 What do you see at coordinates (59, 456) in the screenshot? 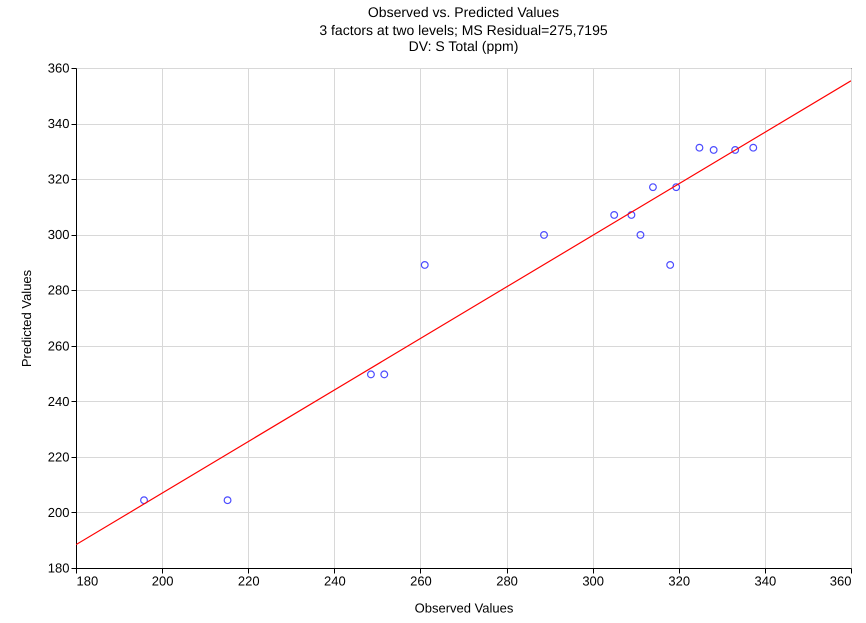
I see `y-tick-label: 220` at bounding box center [59, 456].